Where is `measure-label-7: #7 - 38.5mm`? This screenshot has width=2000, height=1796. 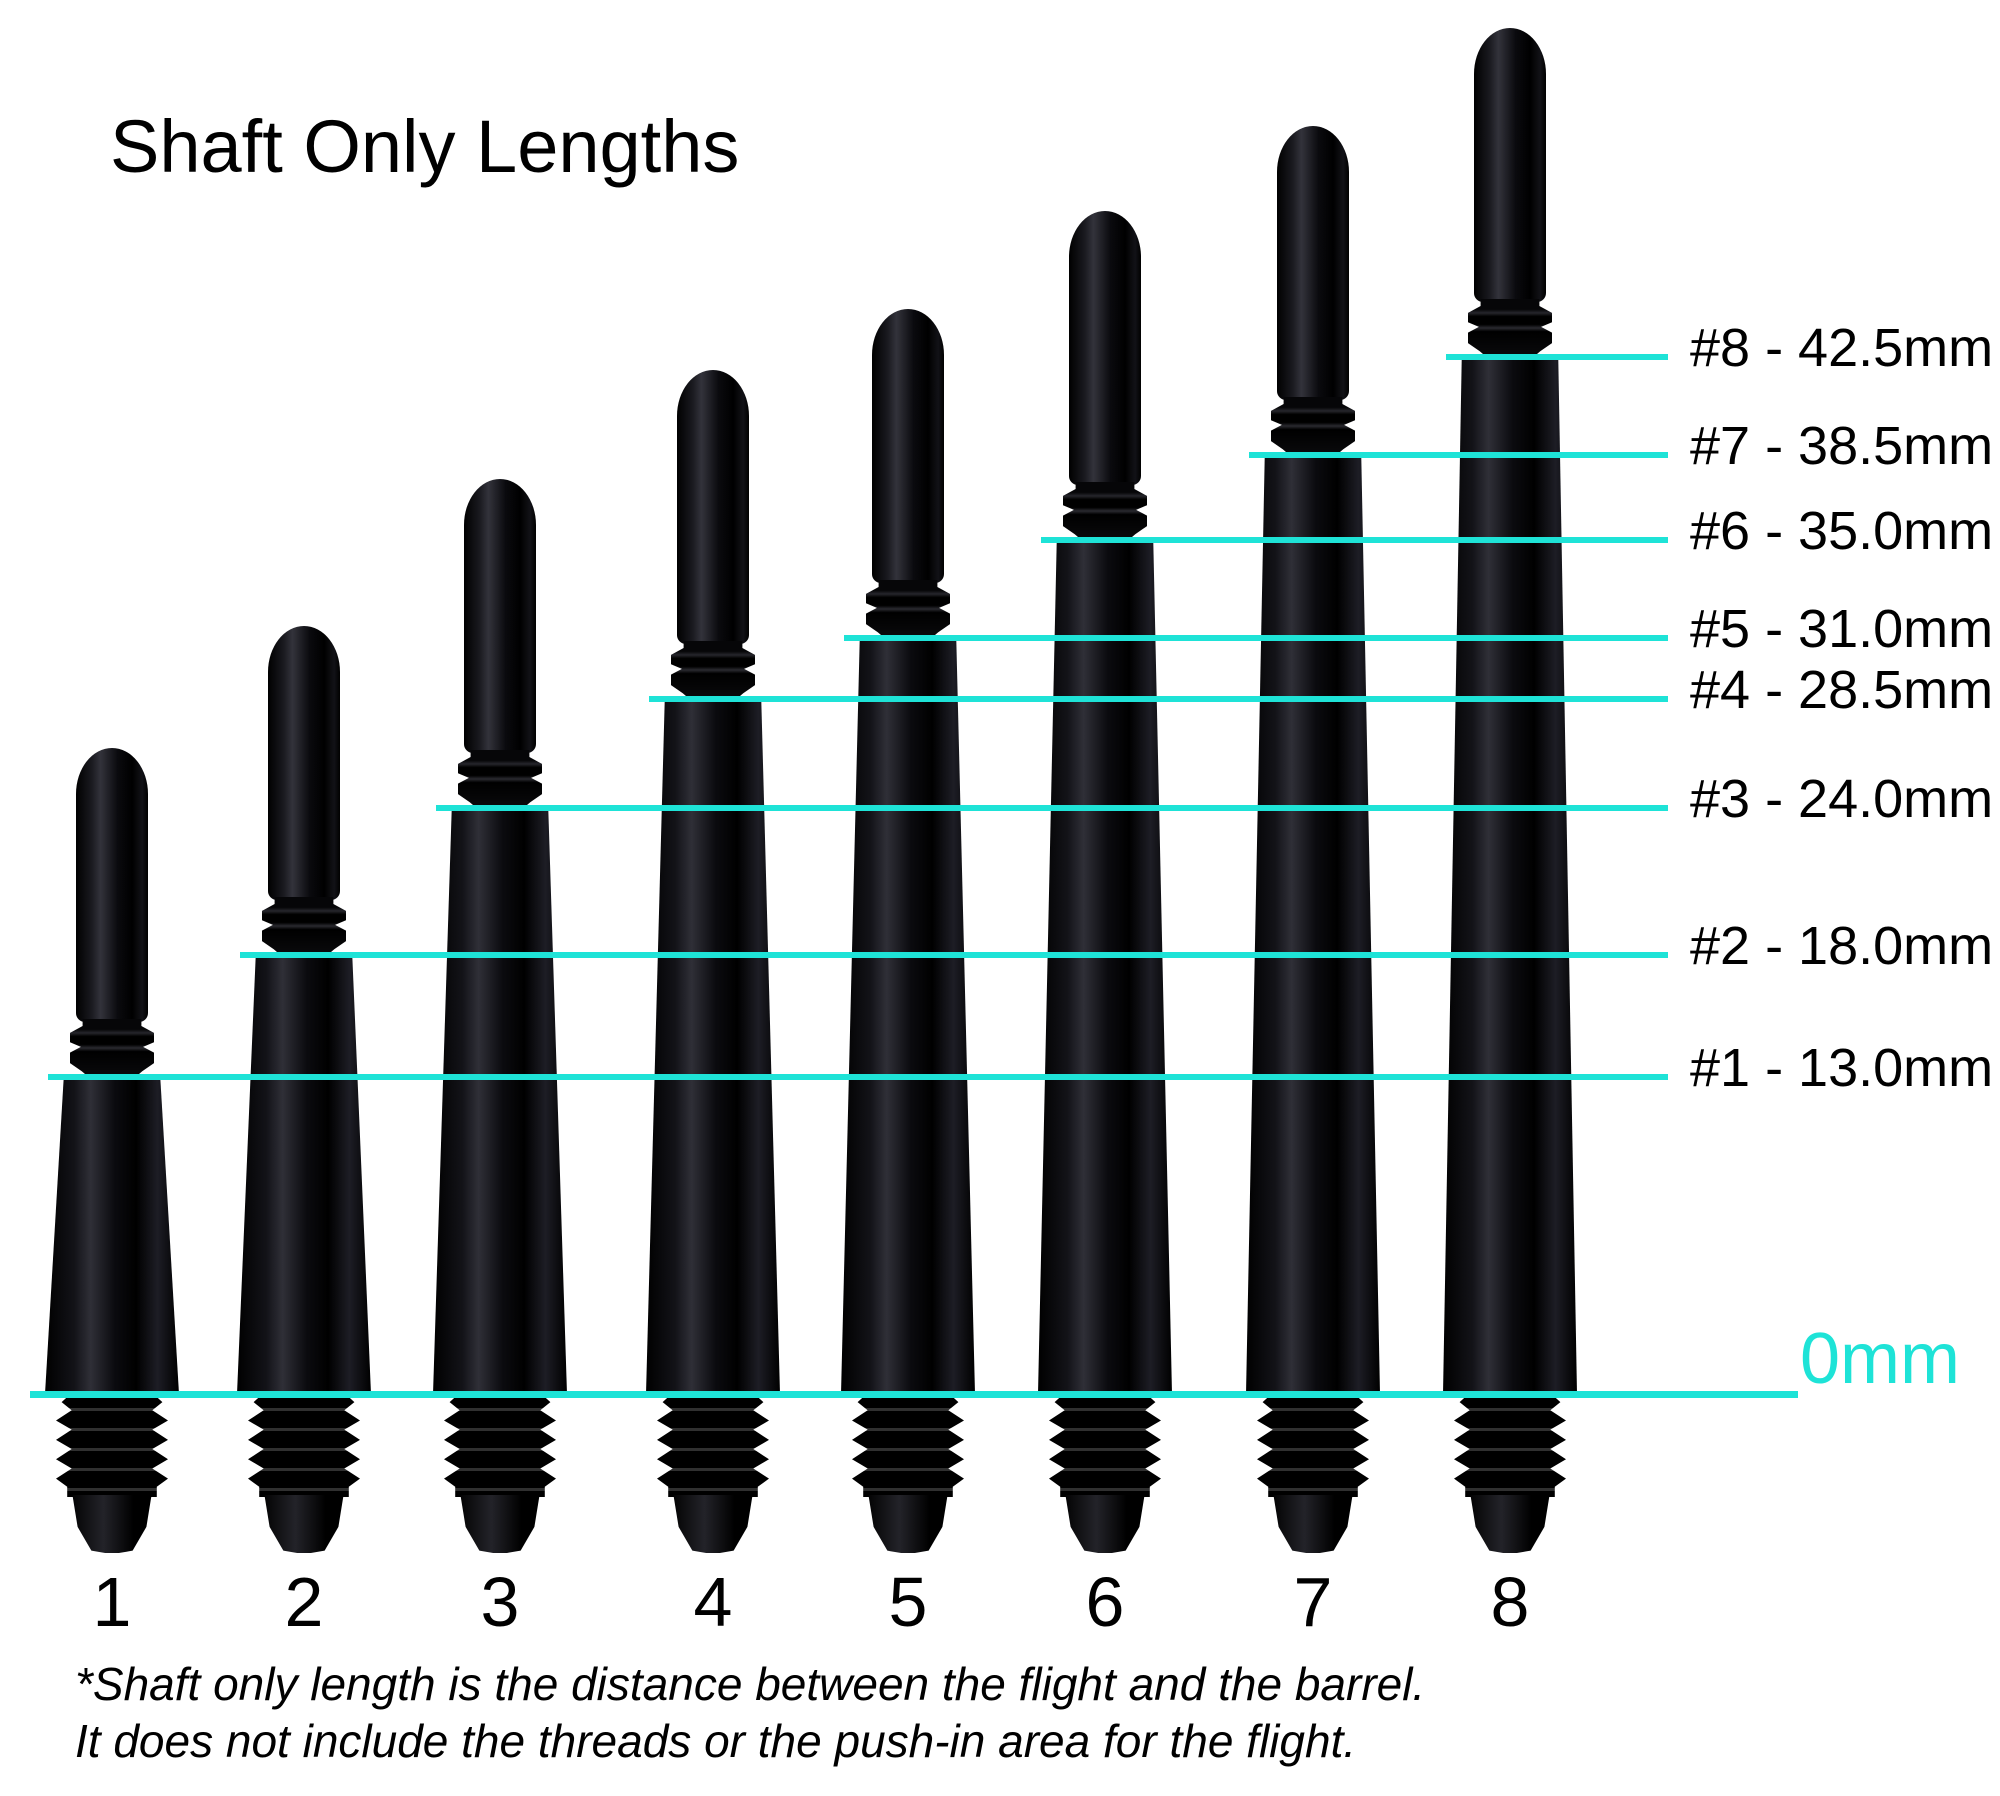 measure-label-7: #7 - 38.5mm is located at coordinates (1842, 446).